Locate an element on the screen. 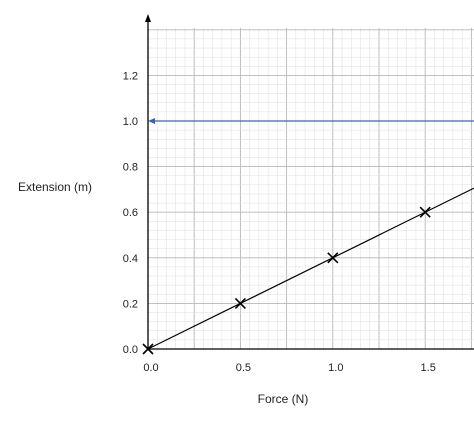 Image resolution: width=474 pixels, height=427 pixels. y-tick-label: 0.4 is located at coordinates (130, 259).